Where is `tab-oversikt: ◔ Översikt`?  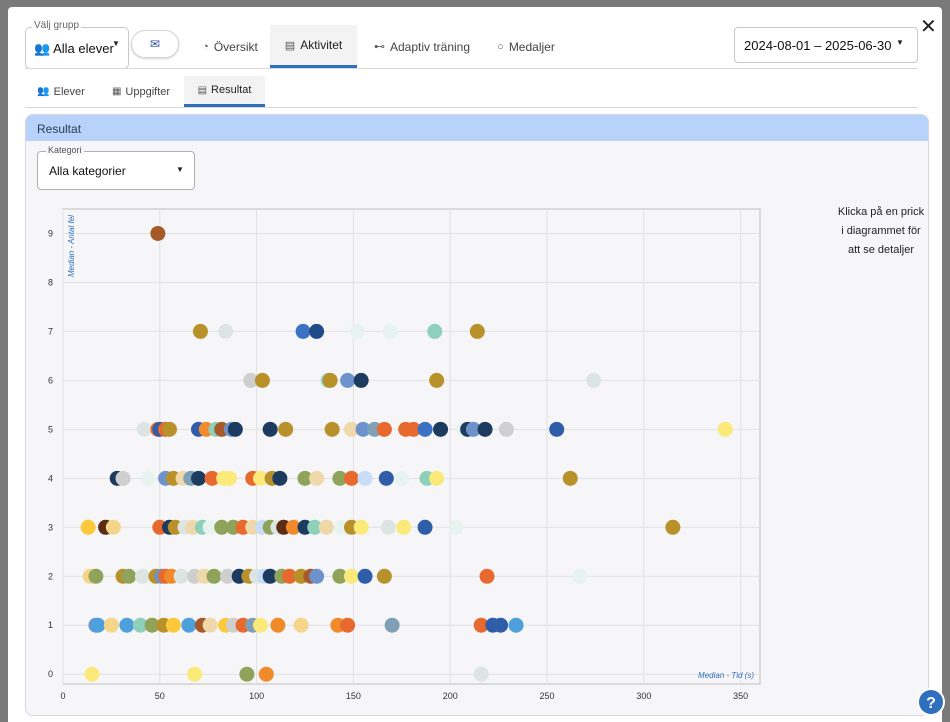
tab-oversikt: ◔ Översikt is located at coordinates (230, 46).